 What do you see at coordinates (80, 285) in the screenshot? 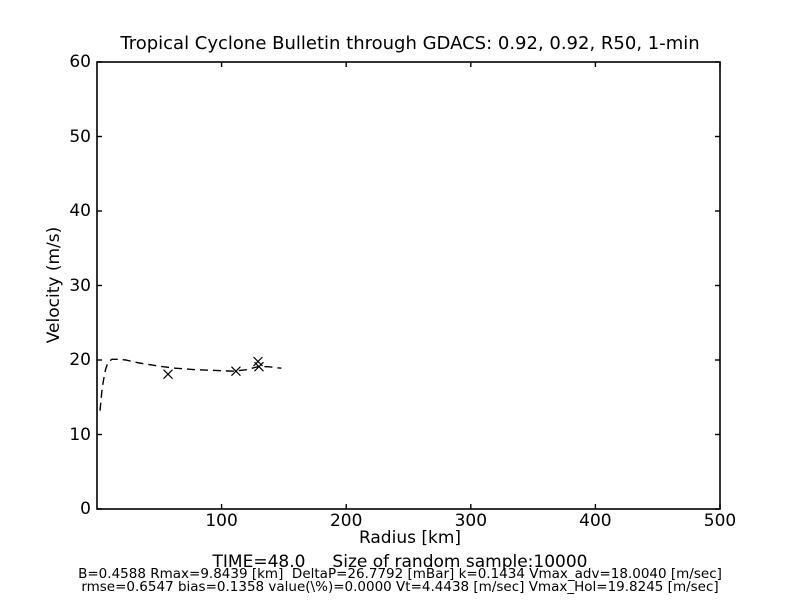
I see `y-tick-label: 30` at bounding box center [80, 285].